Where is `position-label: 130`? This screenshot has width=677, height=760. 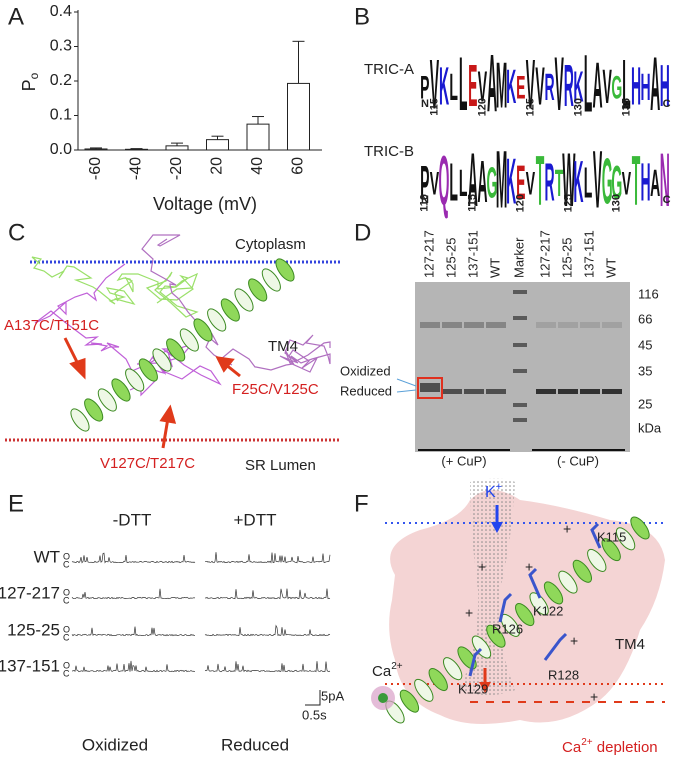
position-label: 130 is located at coordinates (617, 203).